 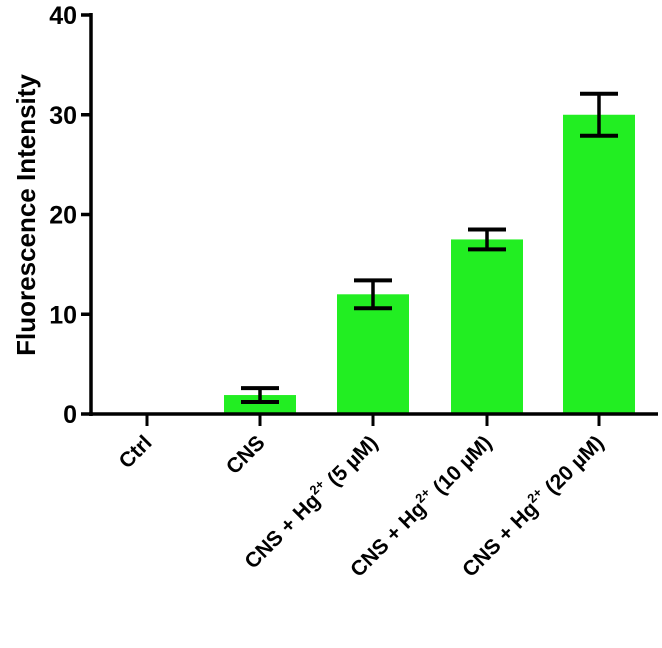 What do you see at coordinates (63, 16) in the screenshot?
I see `y-tick-label: 40` at bounding box center [63, 16].